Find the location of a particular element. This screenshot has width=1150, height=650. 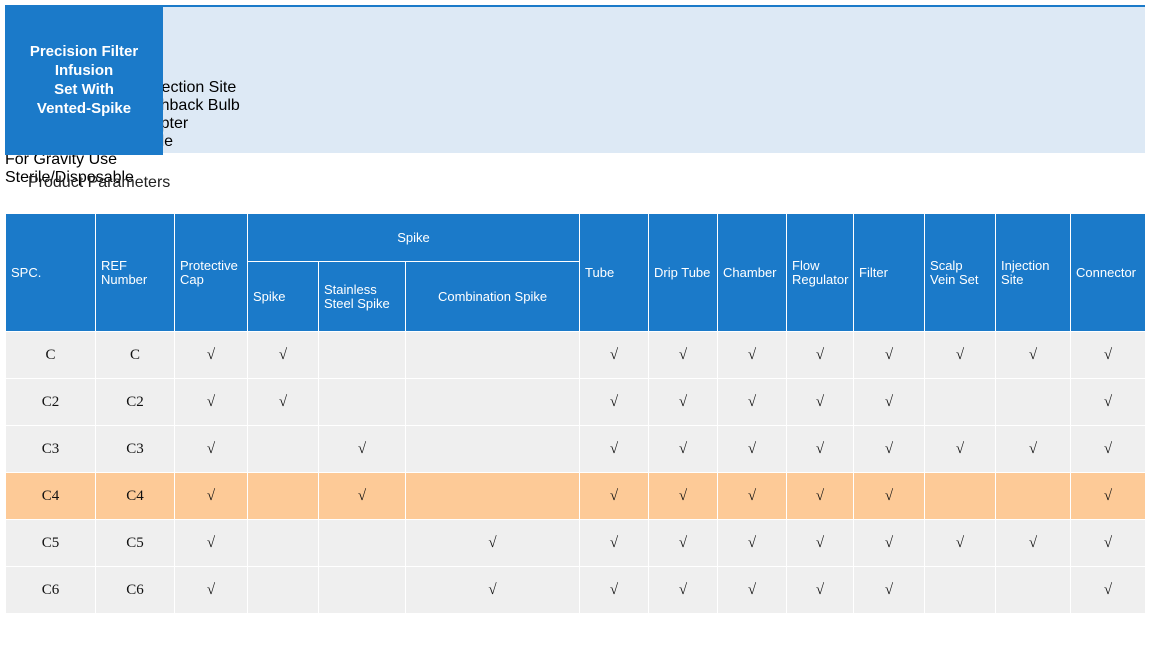

table-row: C4 C4 √ √ √ √ √ √ √ √ is located at coordinates (576, 496).